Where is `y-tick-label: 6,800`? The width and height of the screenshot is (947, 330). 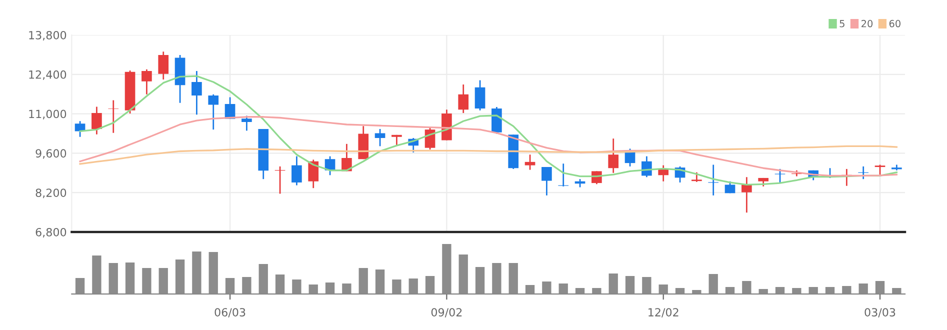
y-tick-label: 6,800 is located at coordinates (51, 233).